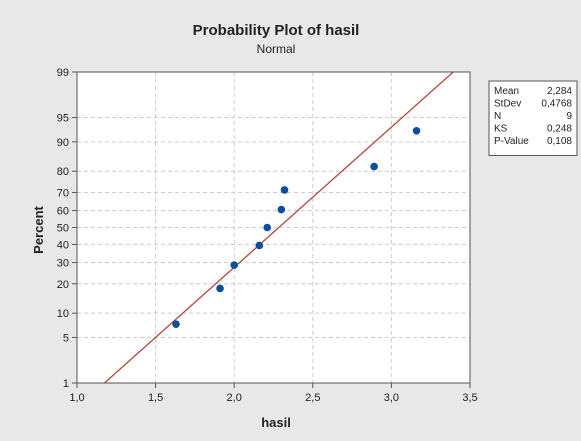 This screenshot has height=441, width=581. I want to click on x-axis-label: hasil, so click(276, 422).